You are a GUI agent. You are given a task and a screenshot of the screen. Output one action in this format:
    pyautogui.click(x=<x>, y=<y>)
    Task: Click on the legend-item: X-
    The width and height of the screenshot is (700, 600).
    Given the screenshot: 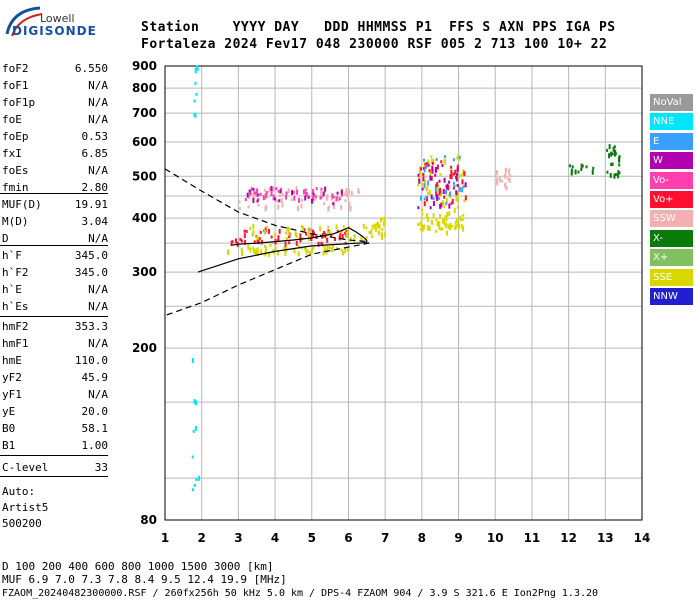 What is the action you would take?
    pyautogui.click(x=671, y=238)
    